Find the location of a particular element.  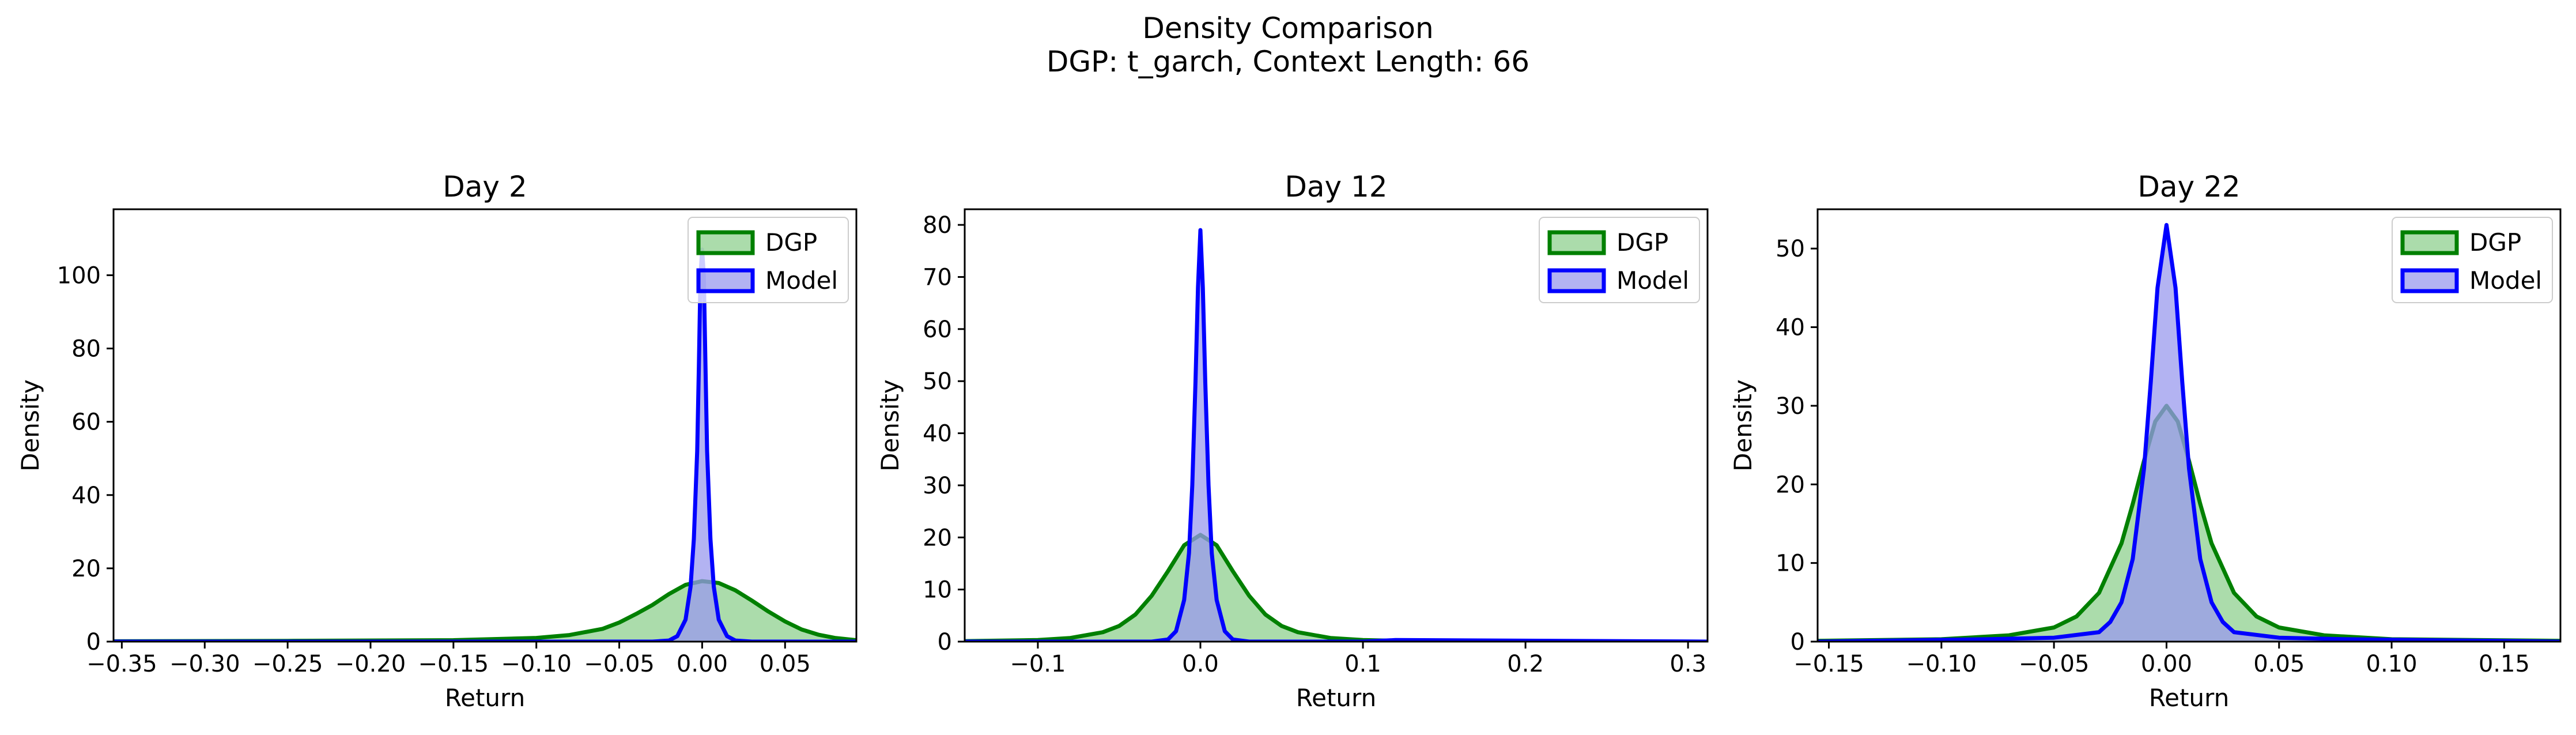

x-tick-label: −0.20 is located at coordinates (370, 664).